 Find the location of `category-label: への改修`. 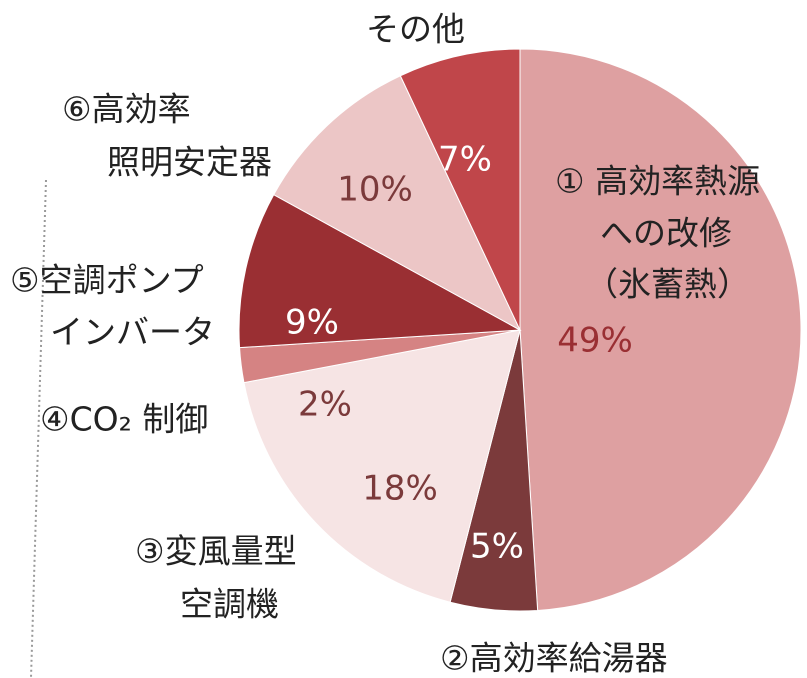

category-label: への改修 is located at coordinates (666, 233).